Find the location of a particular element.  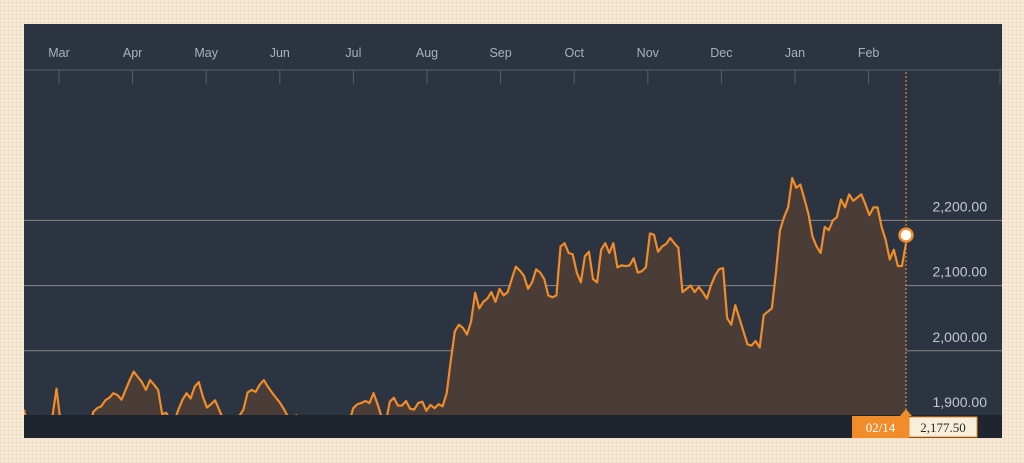

current-value-marker is located at coordinates (906, 235).